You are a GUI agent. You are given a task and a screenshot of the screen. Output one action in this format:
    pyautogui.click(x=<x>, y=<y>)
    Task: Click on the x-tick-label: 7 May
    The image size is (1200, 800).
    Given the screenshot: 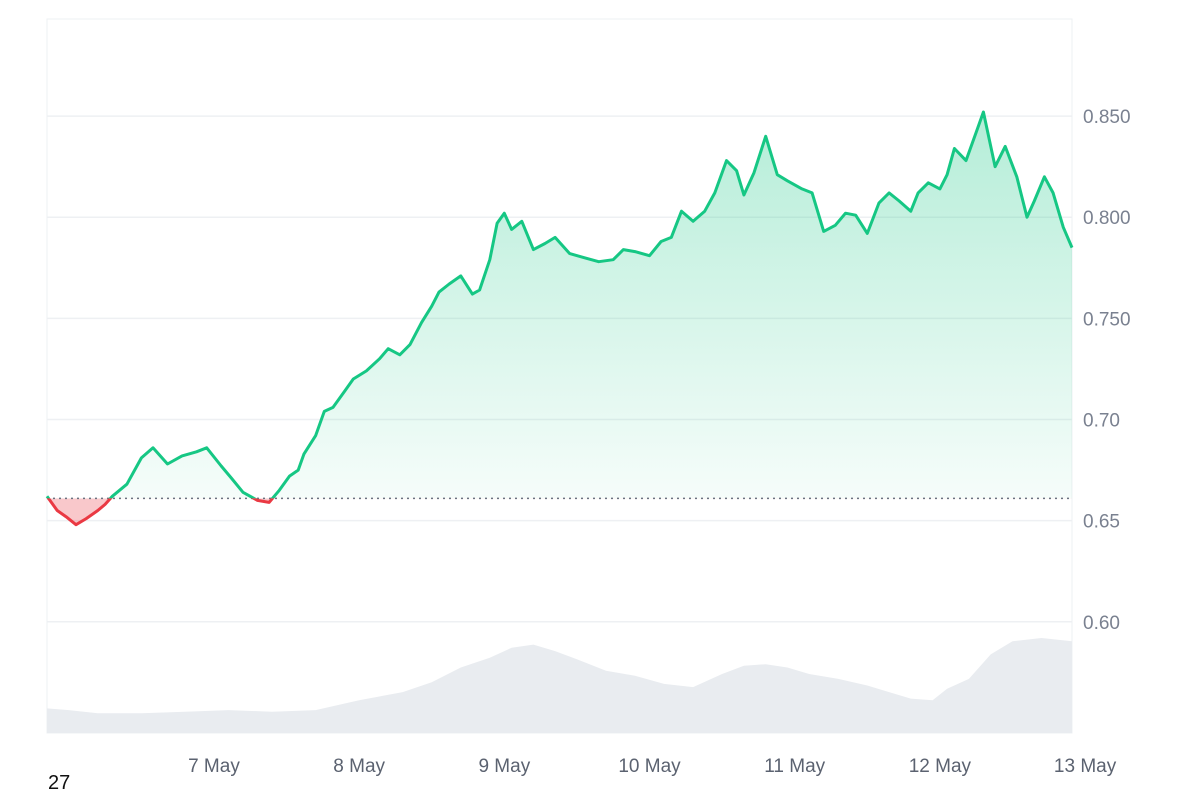 What is the action you would take?
    pyautogui.click(x=214, y=766)
    